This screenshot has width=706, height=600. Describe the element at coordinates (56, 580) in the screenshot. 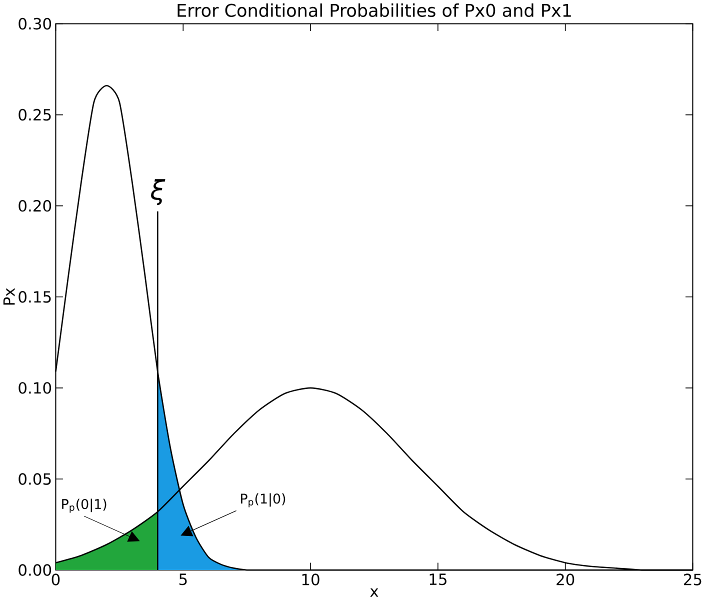

I see `x-tick-label: 0` at that location.